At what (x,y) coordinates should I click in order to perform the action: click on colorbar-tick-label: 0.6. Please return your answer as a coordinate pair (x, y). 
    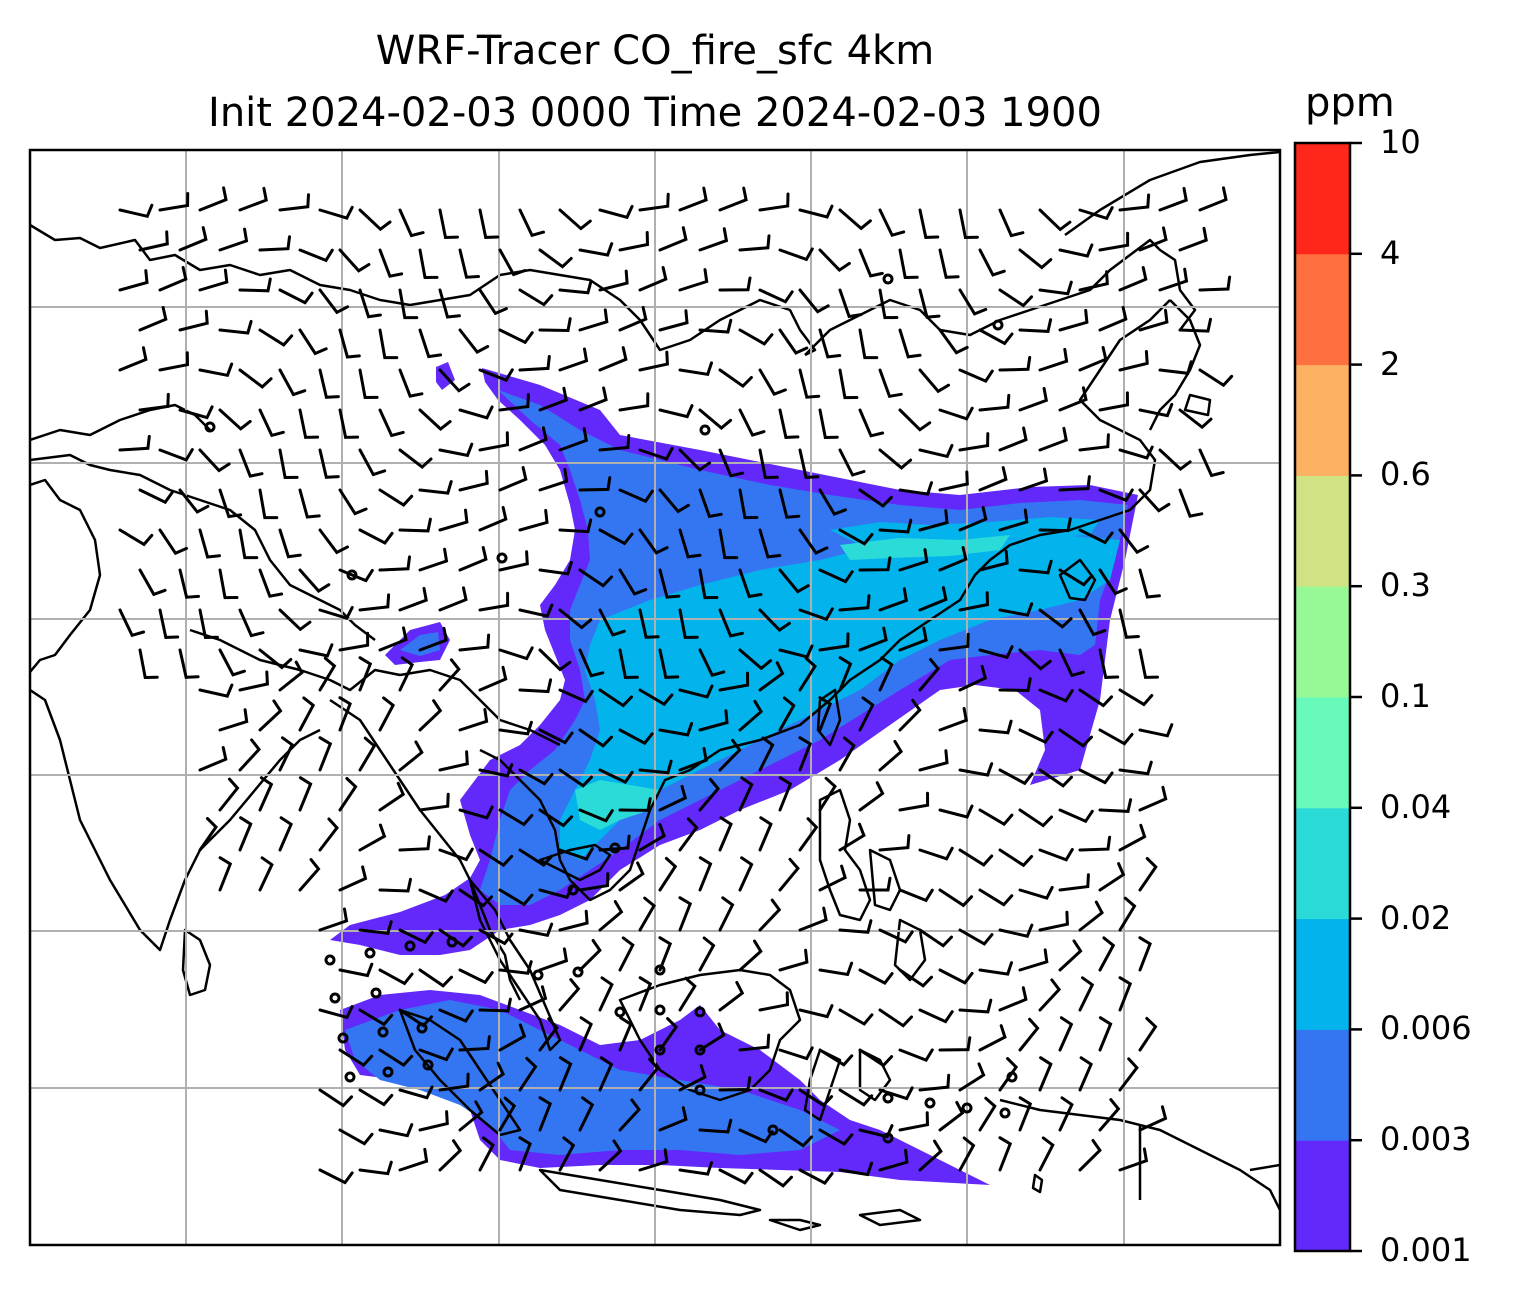
    Looking at the image, I should click on (1405, 474).